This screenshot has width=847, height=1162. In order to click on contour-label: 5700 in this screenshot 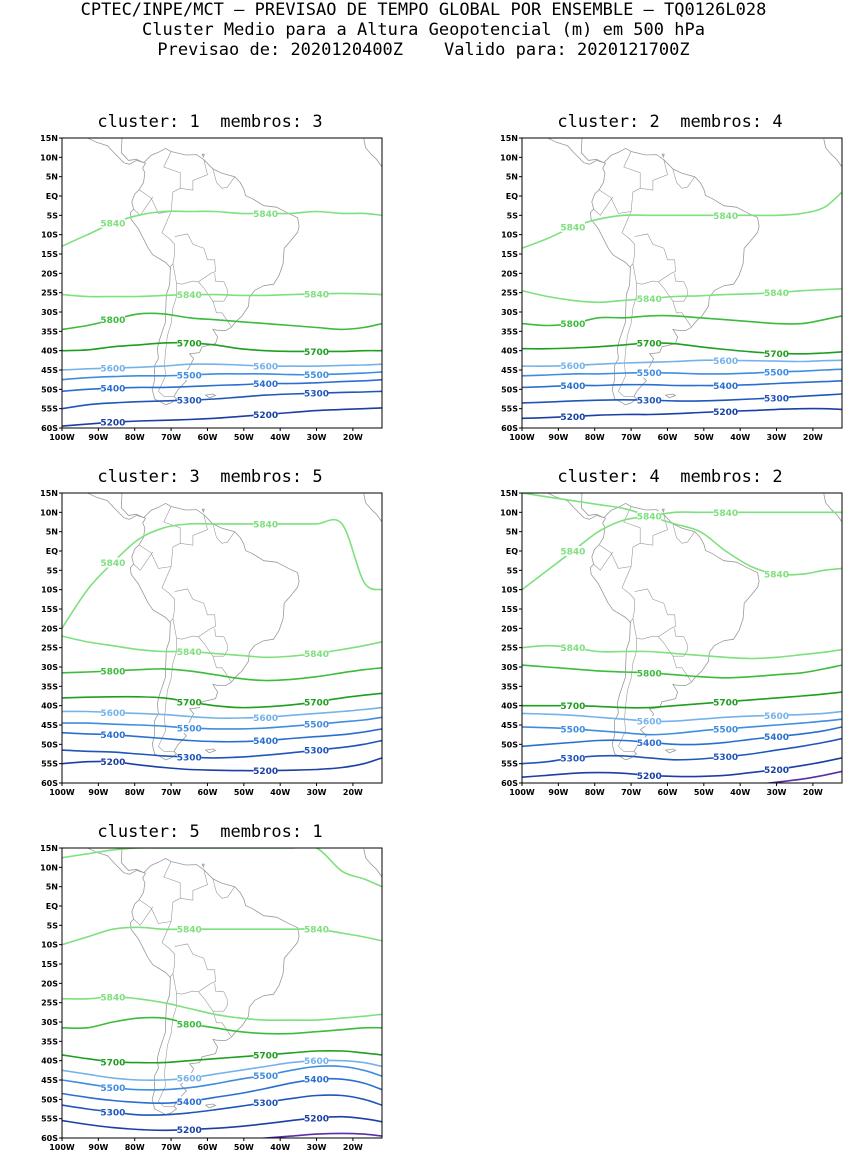, I will do `click(189, 344)`.